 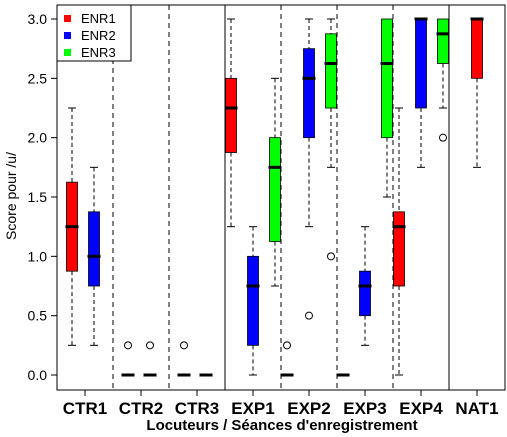 I want to click on y-tick-label: 2.5, so click(x=38, y=78).